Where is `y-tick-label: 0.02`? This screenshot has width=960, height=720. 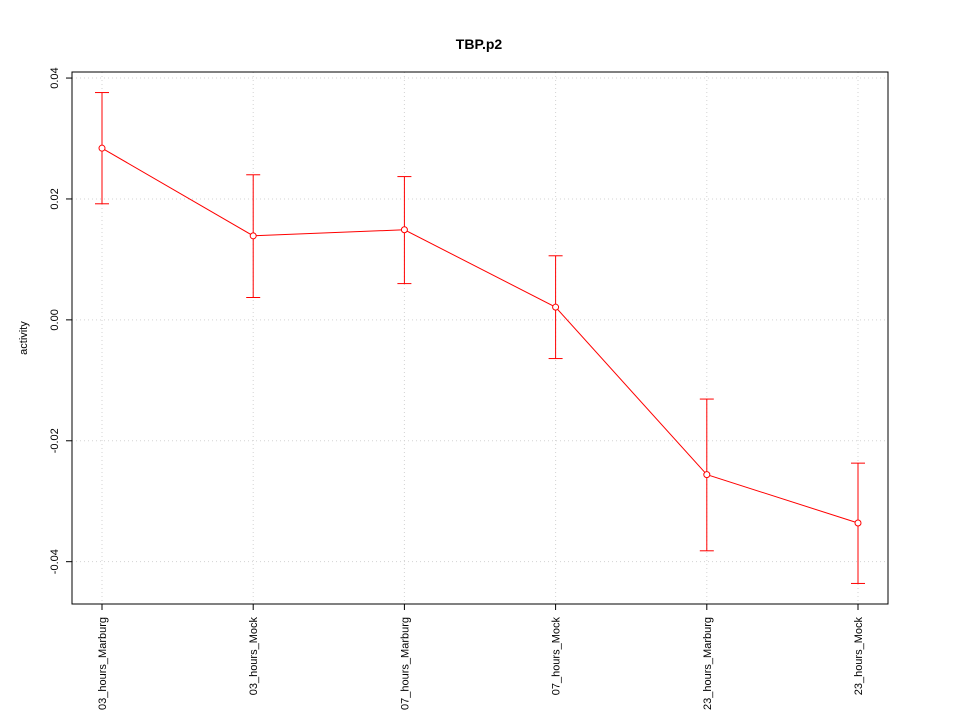
y-tick-label: 0.02 is located at coordinates (55, 198).